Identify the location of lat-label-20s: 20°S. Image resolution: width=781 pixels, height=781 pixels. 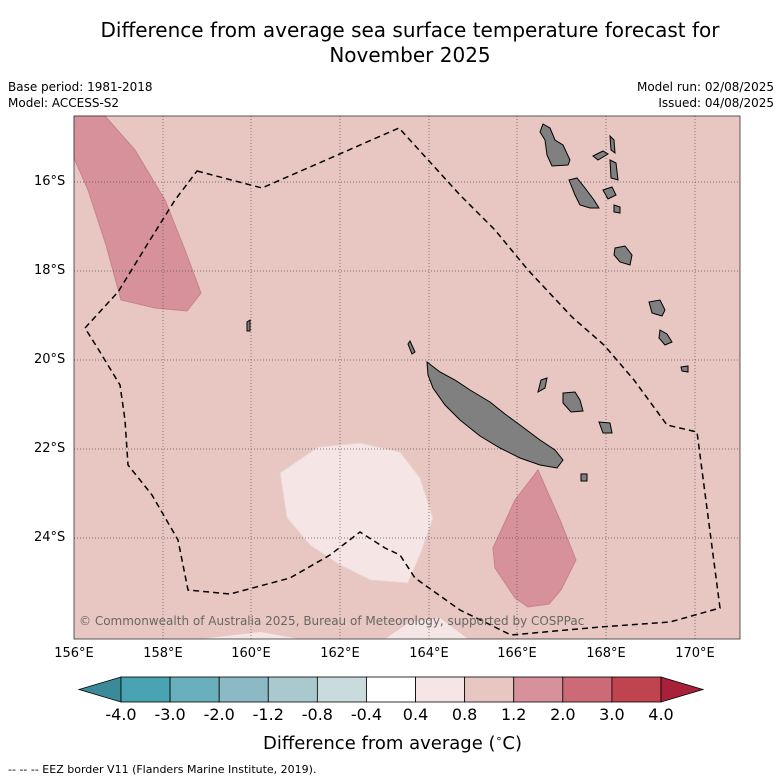
(50, 359).